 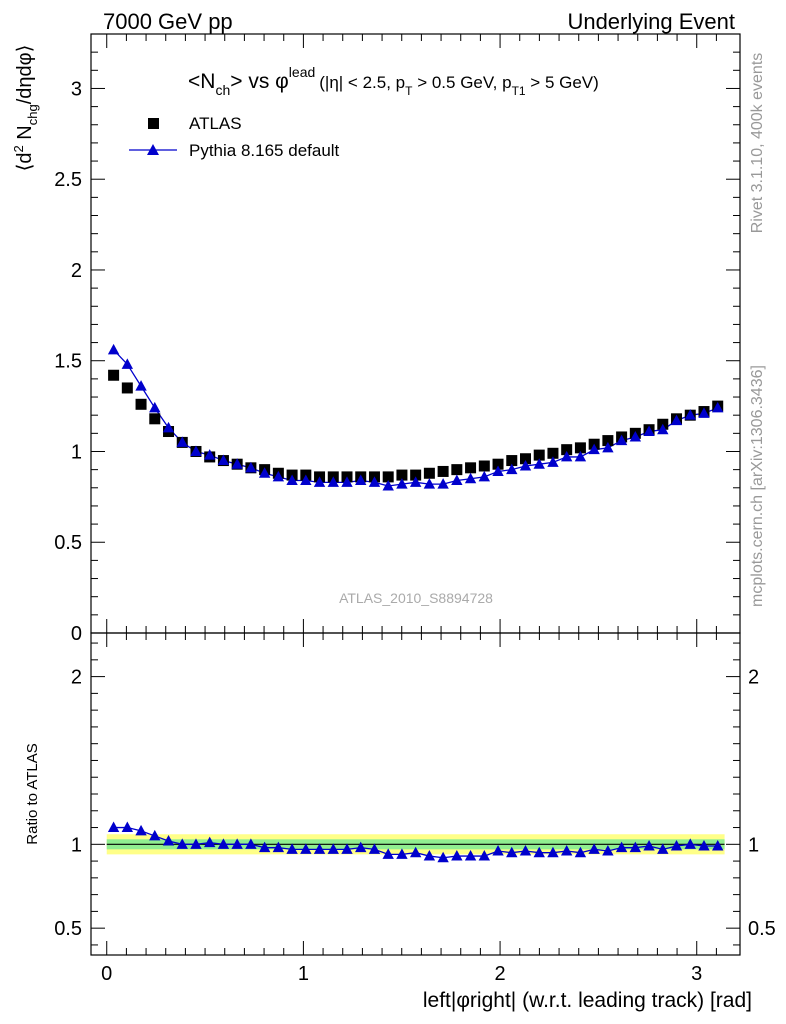 I want to click on header-right: Underlying Event, so click(x=651, y=21).